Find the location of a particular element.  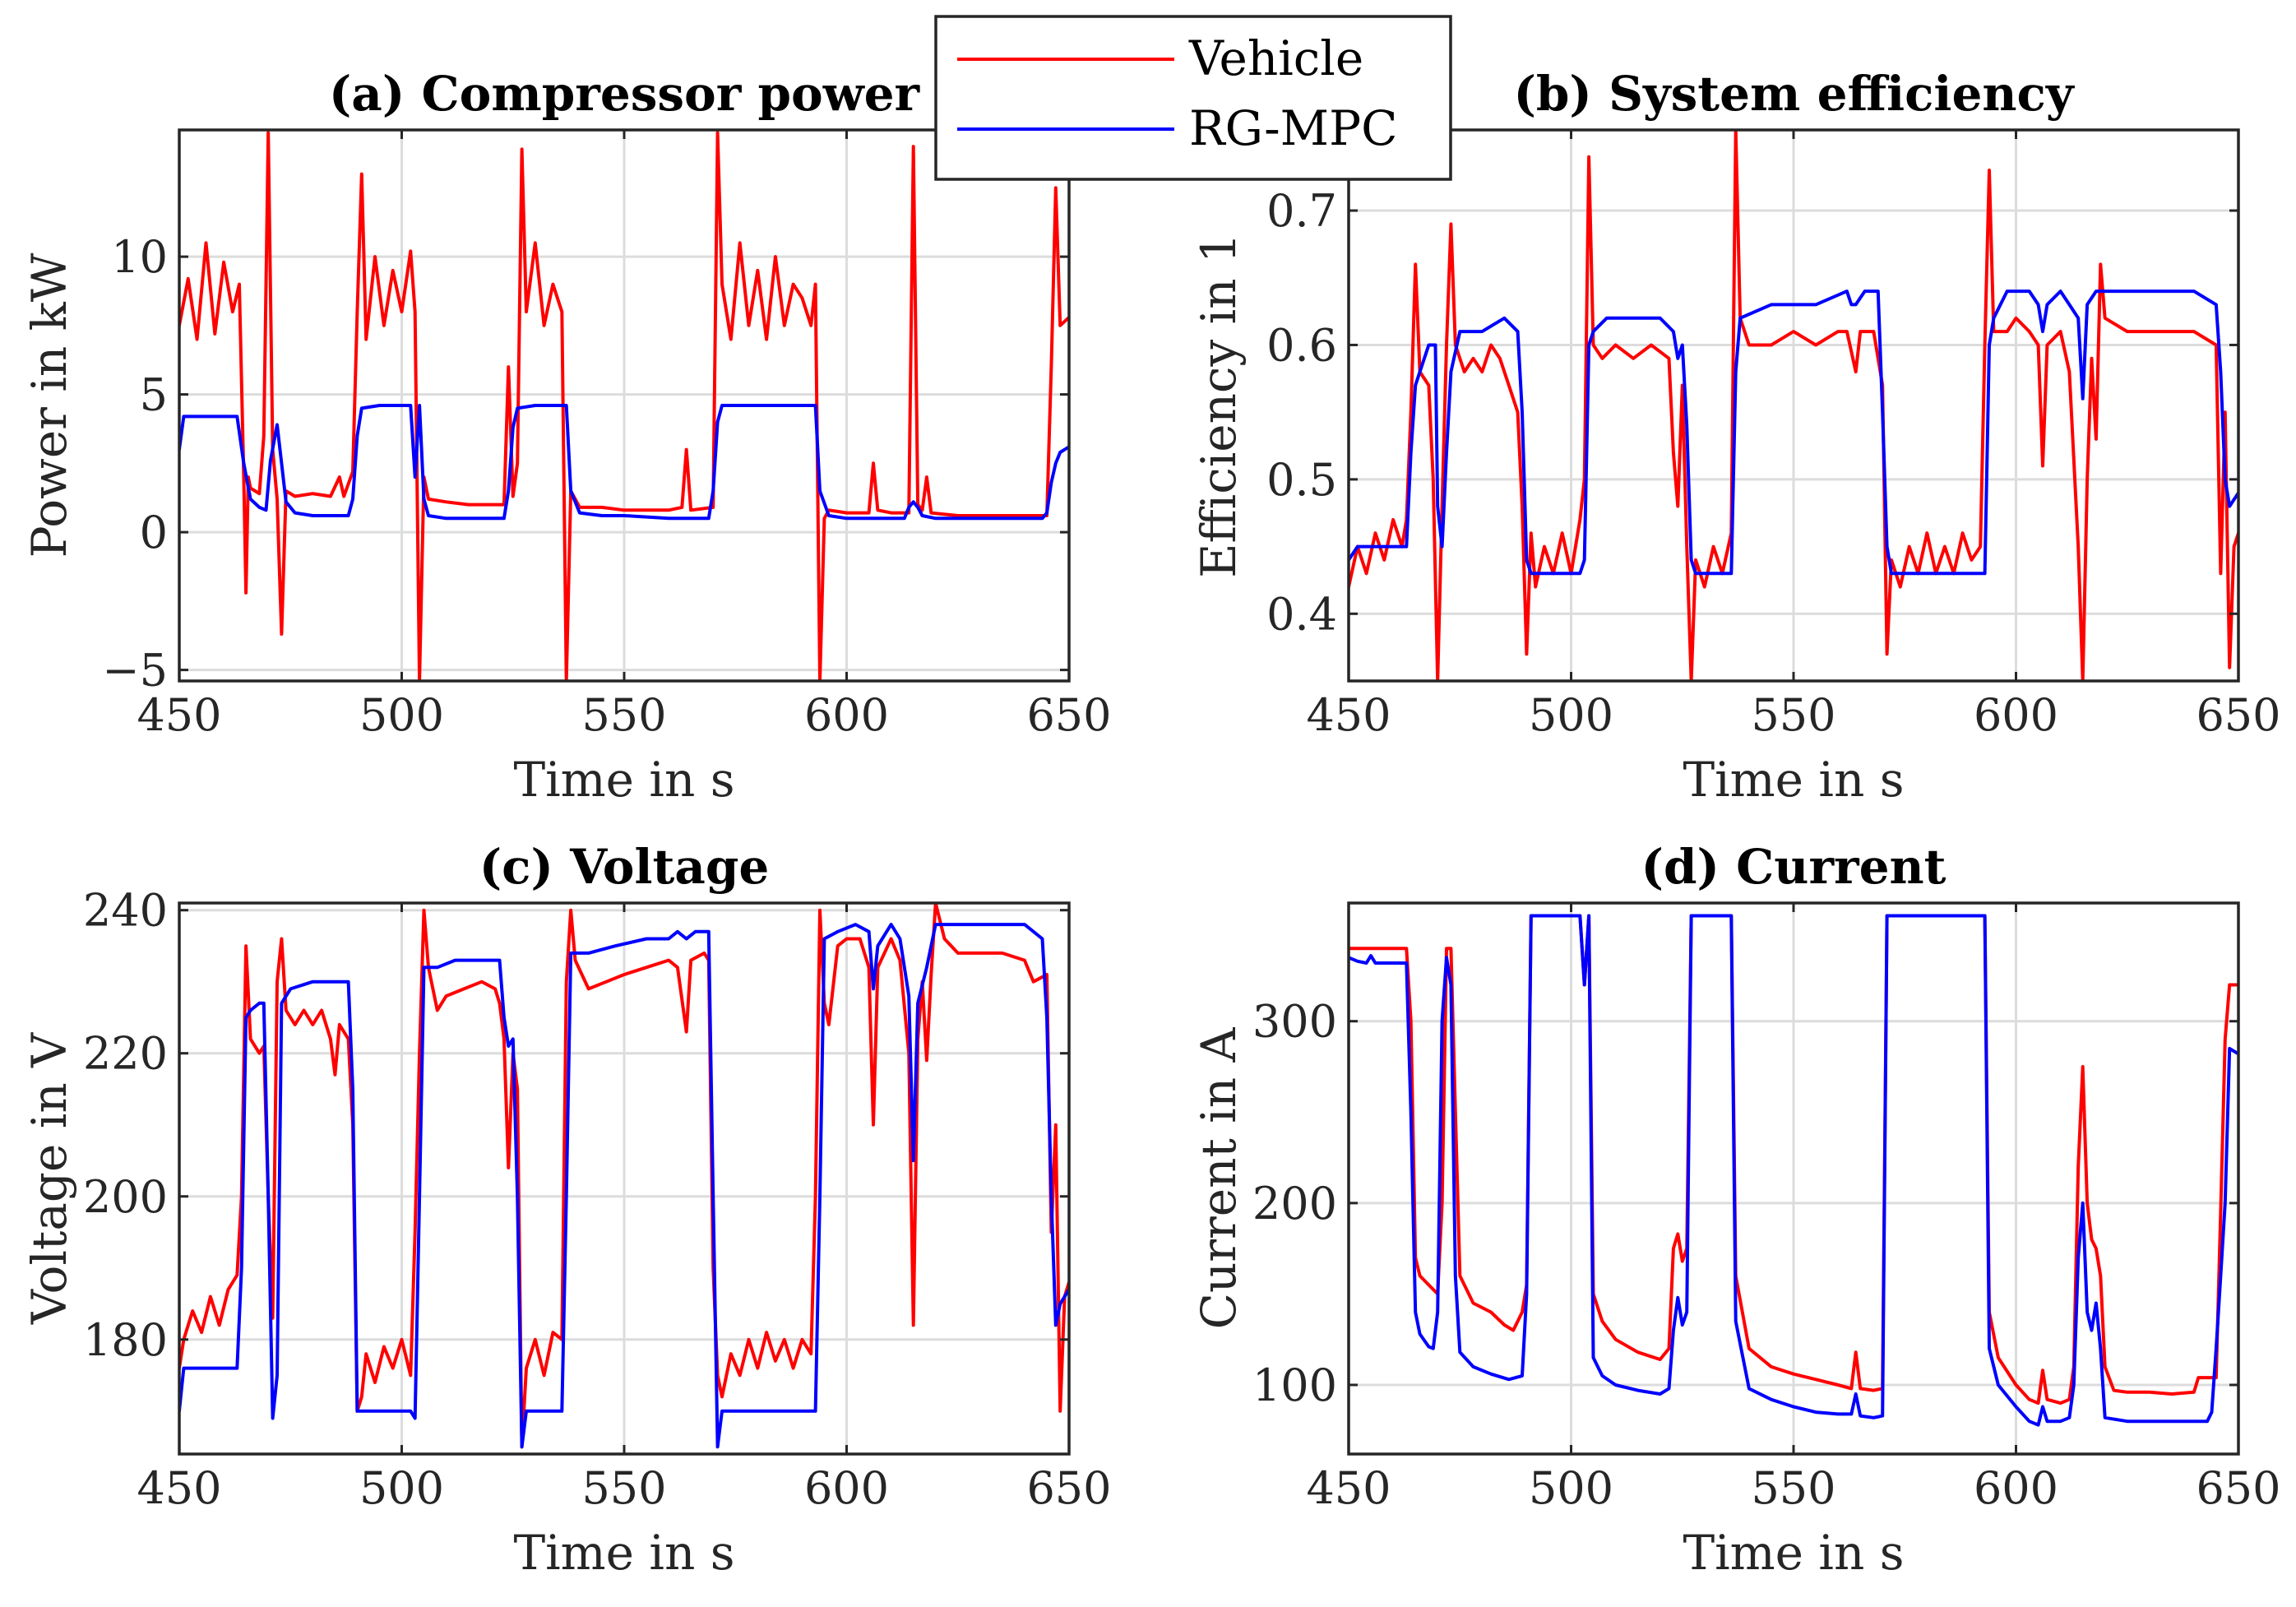

xtick-label-b-0: 450 is located at coordinates (1348, 715).